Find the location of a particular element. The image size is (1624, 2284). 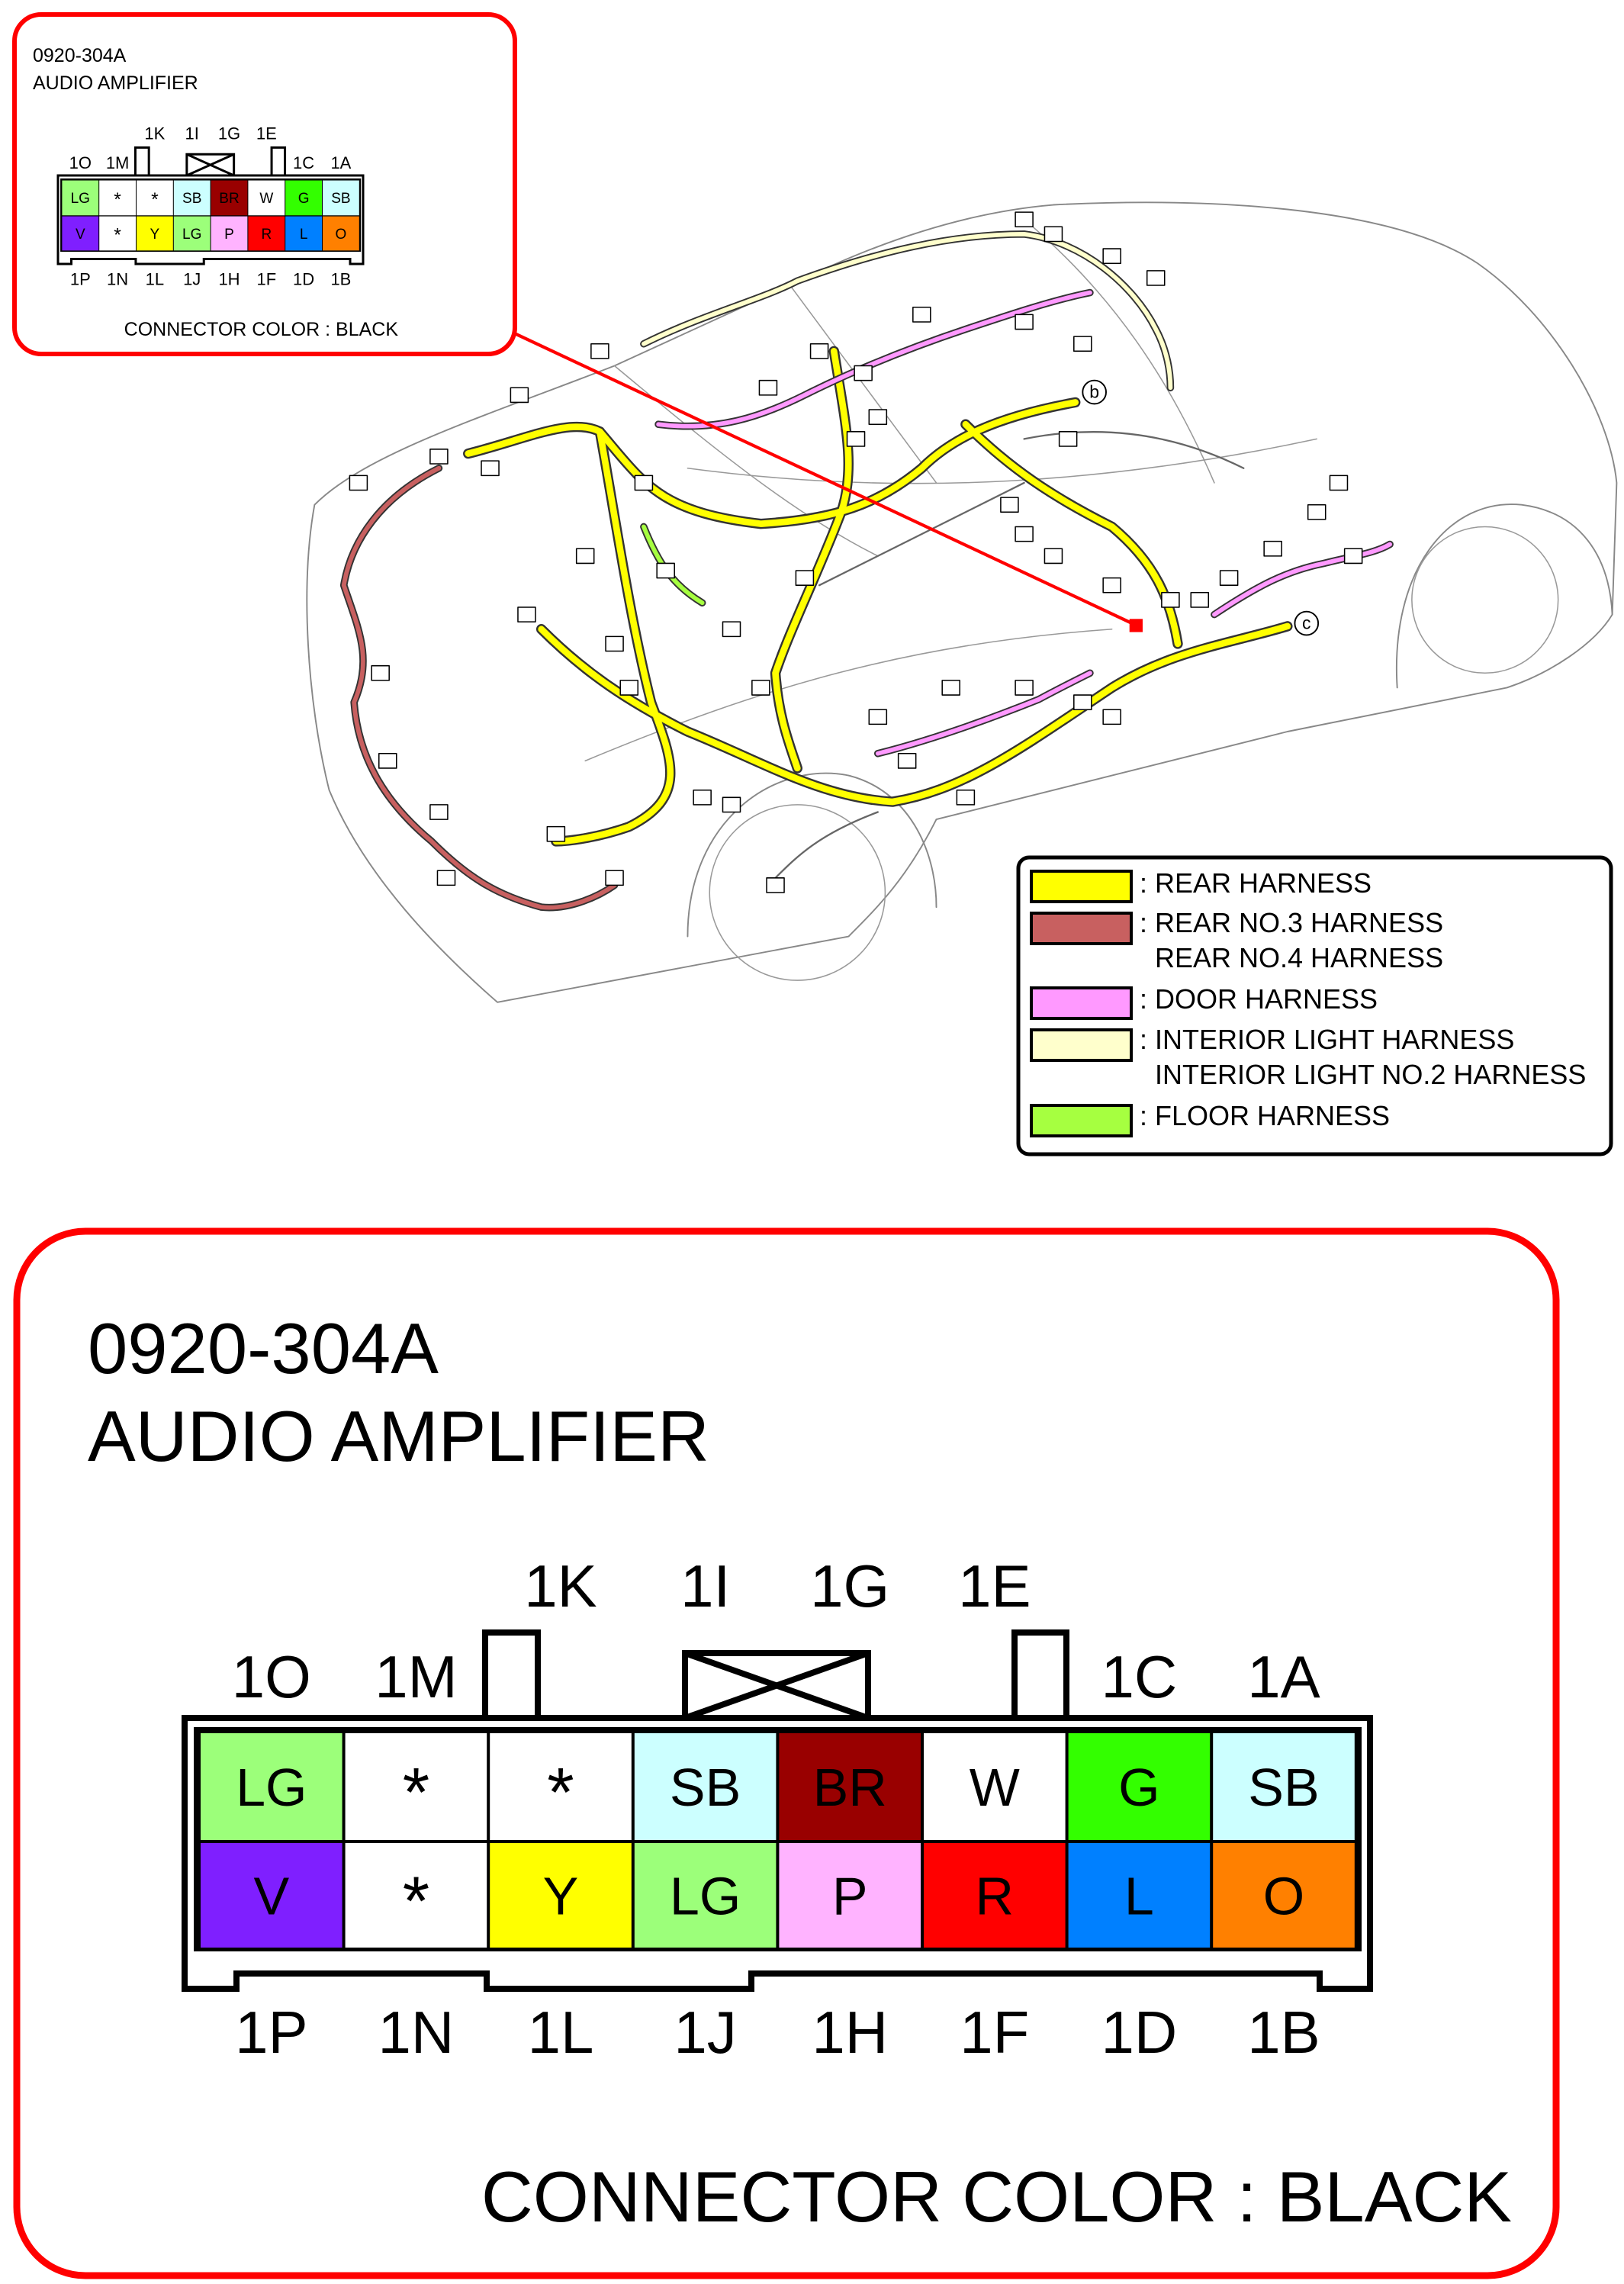

terminal-cell-1J is located at coordinates (705, 1895).